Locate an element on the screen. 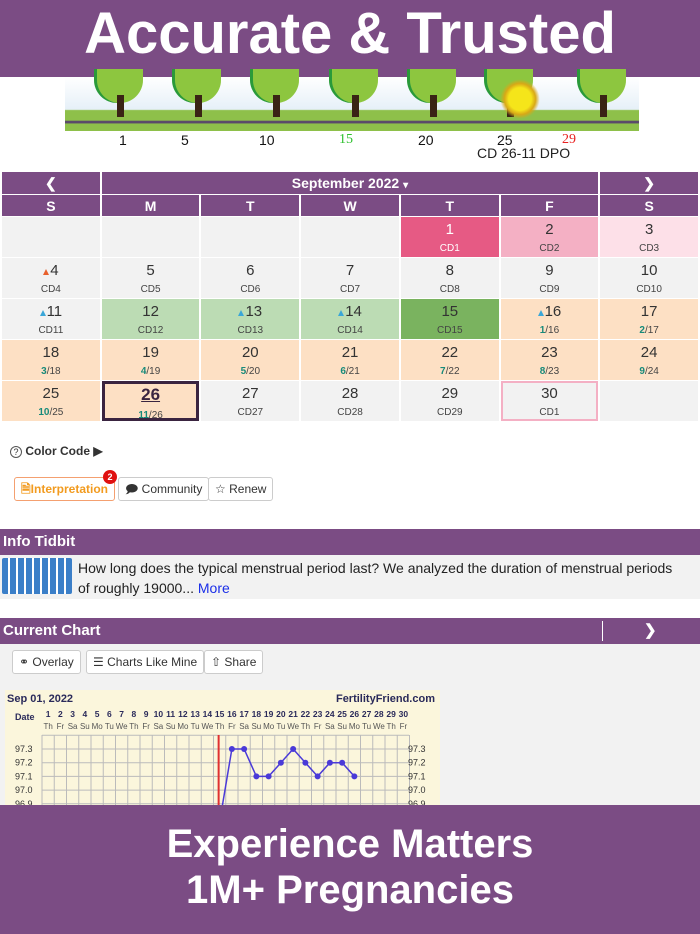 This screenshot has width=700, height=934. day-number: 8 is located at coordinates (449, 270).